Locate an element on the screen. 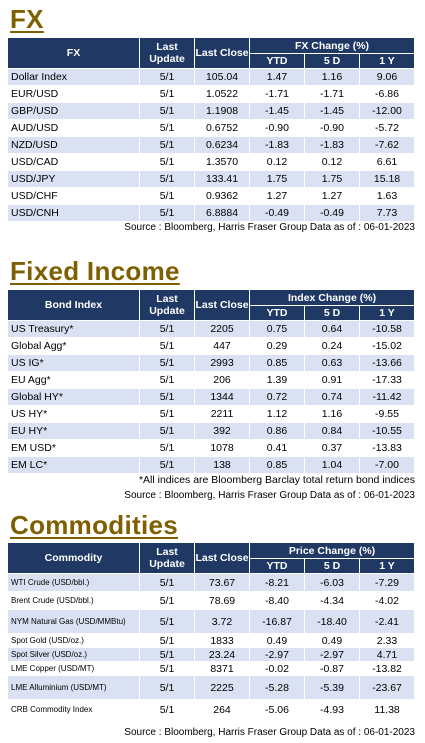 The image size is (425, 743). comm-cell-close: 2225 is located at coordinates (222, 687).